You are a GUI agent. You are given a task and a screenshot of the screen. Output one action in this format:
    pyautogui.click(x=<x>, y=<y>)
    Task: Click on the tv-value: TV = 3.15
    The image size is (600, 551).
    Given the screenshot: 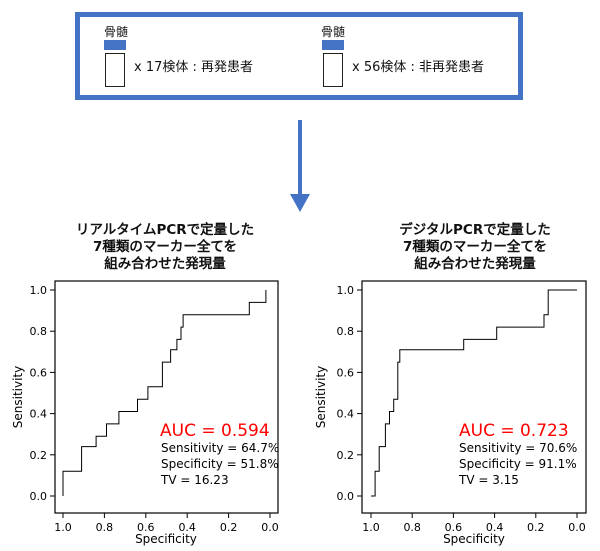 What is the action you would take?
    pyautogui.click(x=488, y=480)
    